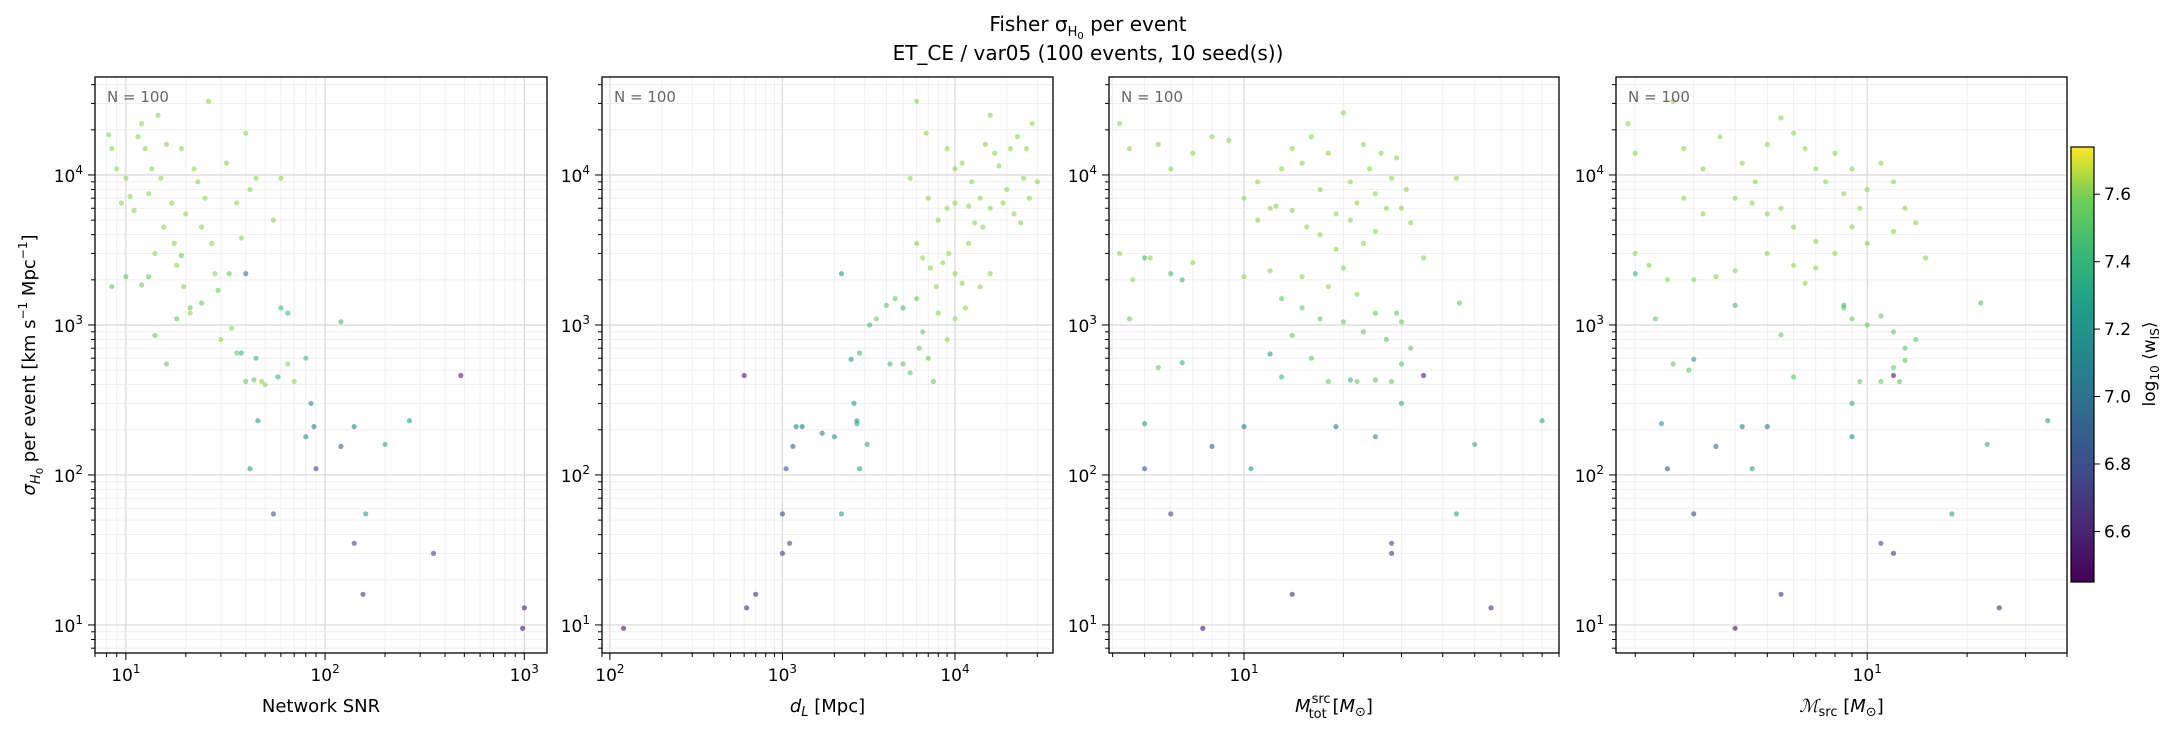 The width and height of the screenshot is (2177, 737). I want to click on colorbar: 6.6 6.8 7.0 7.2 7.4 7.6 log10 ⟨wIS⟩, so click(2116, 364).